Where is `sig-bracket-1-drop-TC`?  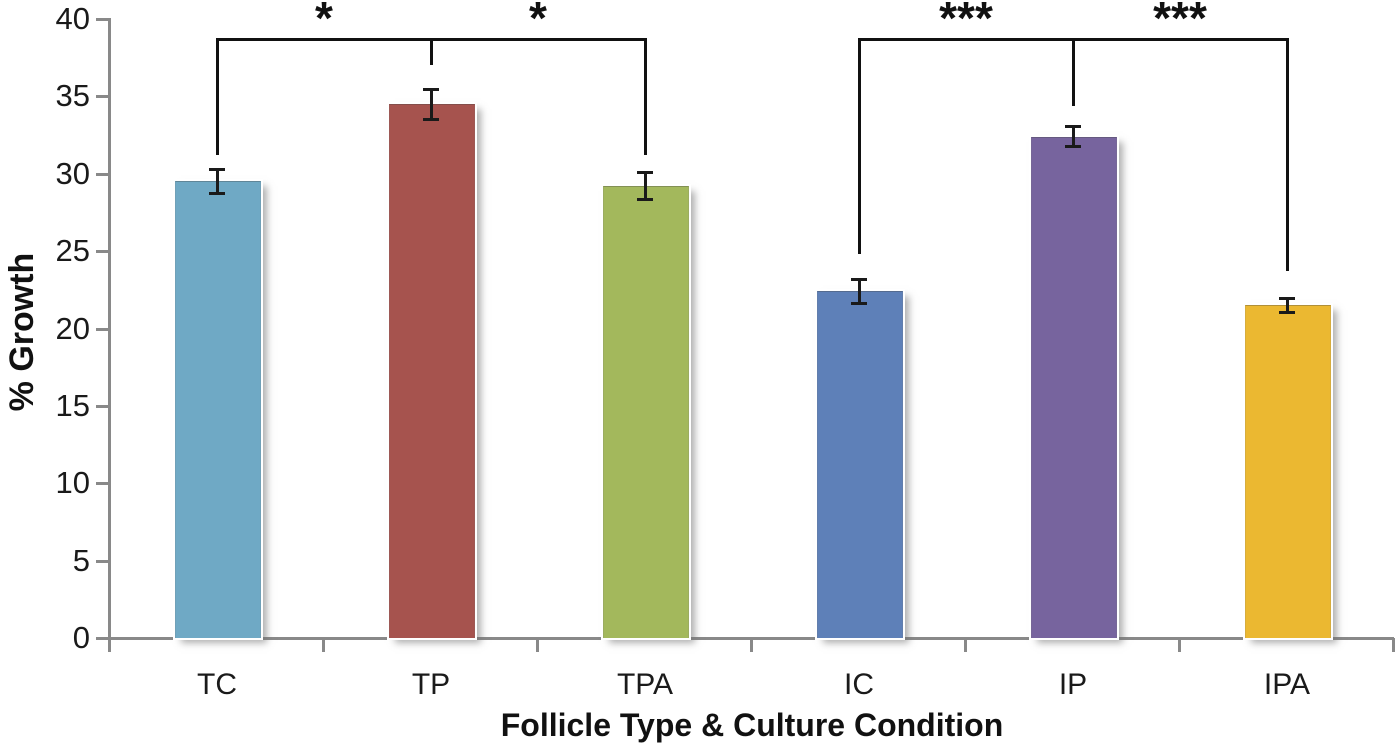
sig-bracket-1-drop-TC is located at coordinates (217, 96).